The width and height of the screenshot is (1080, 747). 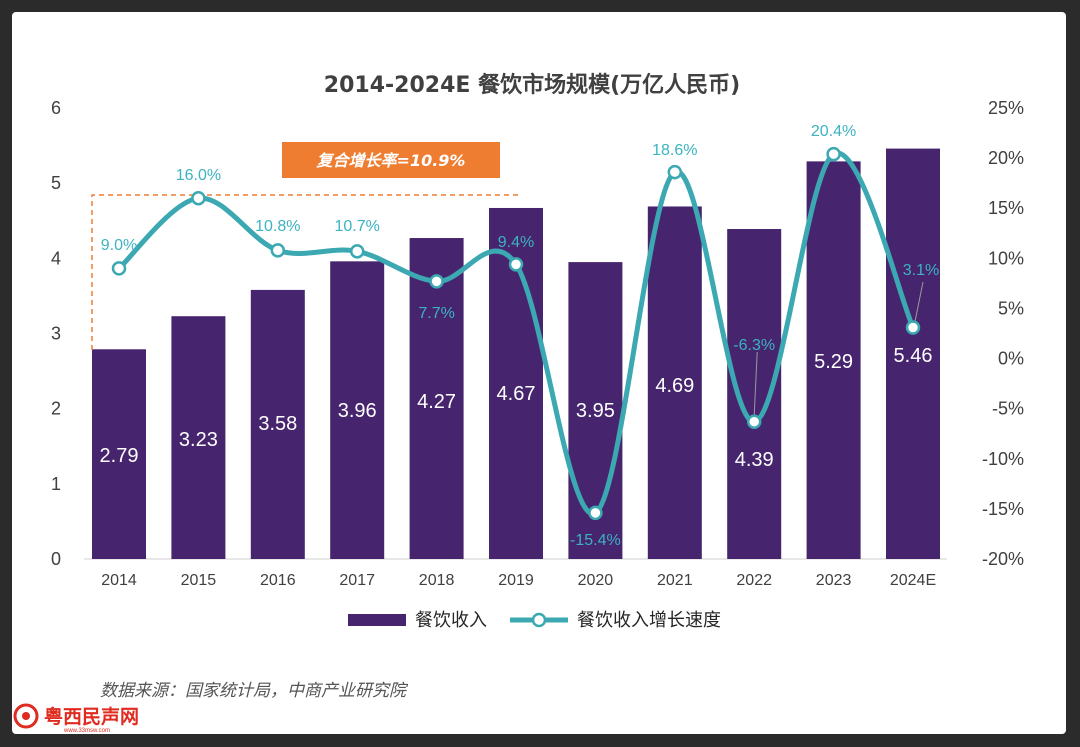 What do you see at coordinates (1003, 333) in the screenshot?
I see `right-axis: -20% -15% -10% -5% 0% 5% 10% 15% 20% 25%` at bounding box center [1003, 333].